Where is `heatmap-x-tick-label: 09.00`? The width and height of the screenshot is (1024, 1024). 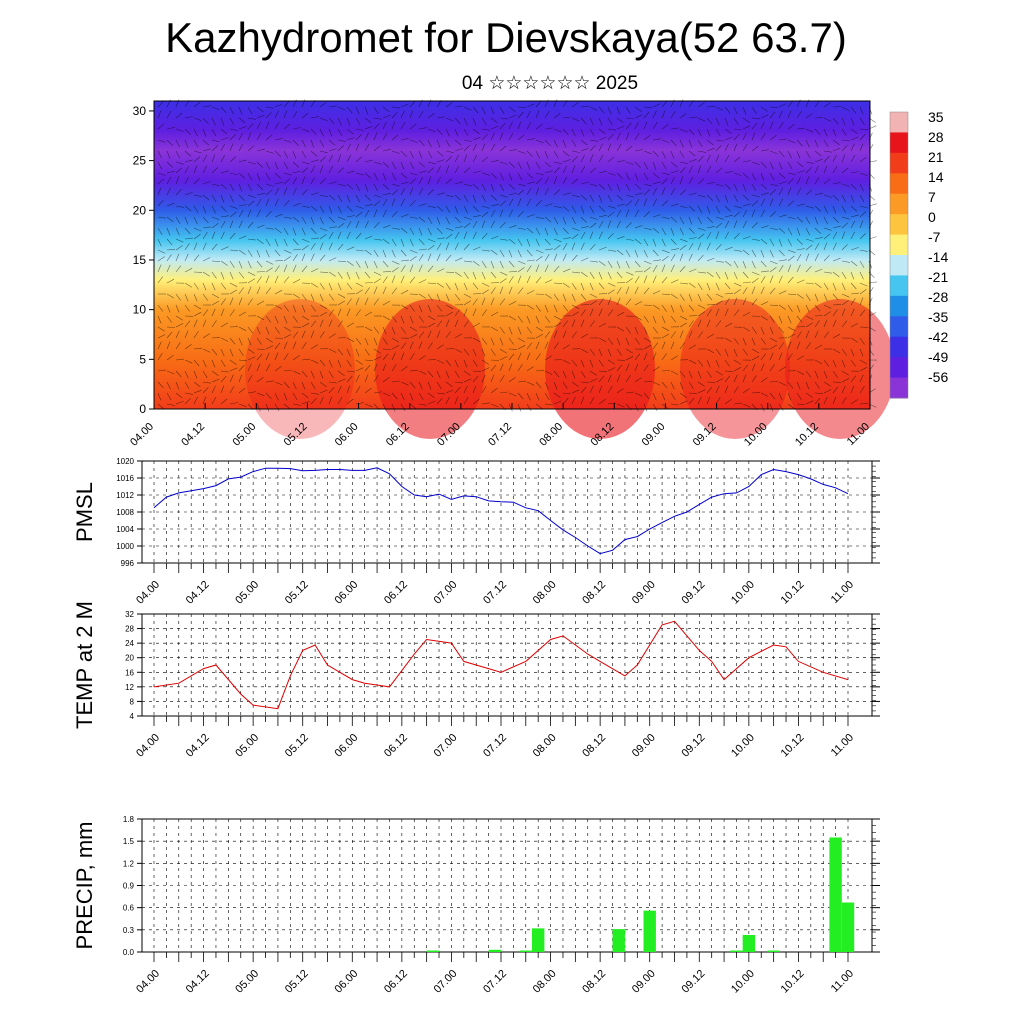
heatmap-x-tick-label: 09.00 is located at coordinates (654, 435).